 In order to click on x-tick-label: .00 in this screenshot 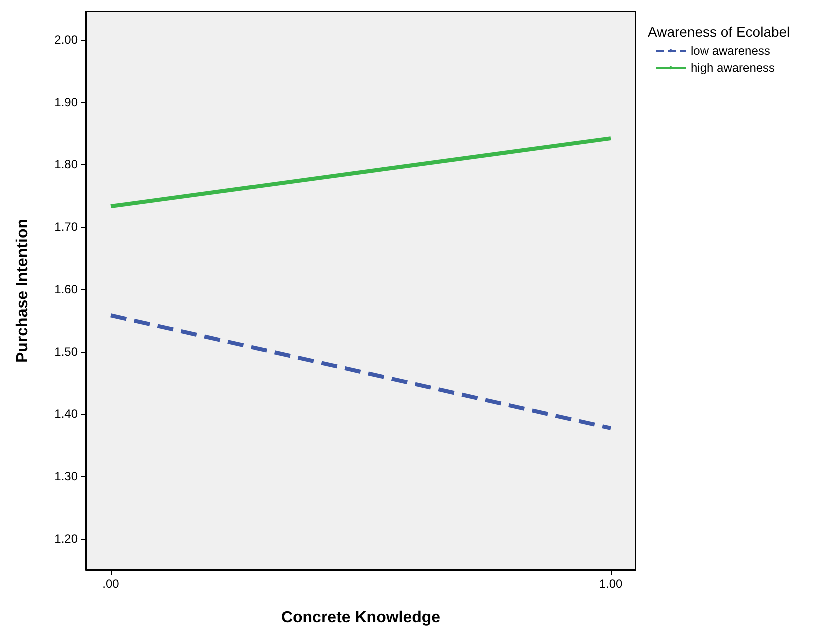, I will do `click(111, 584)`.